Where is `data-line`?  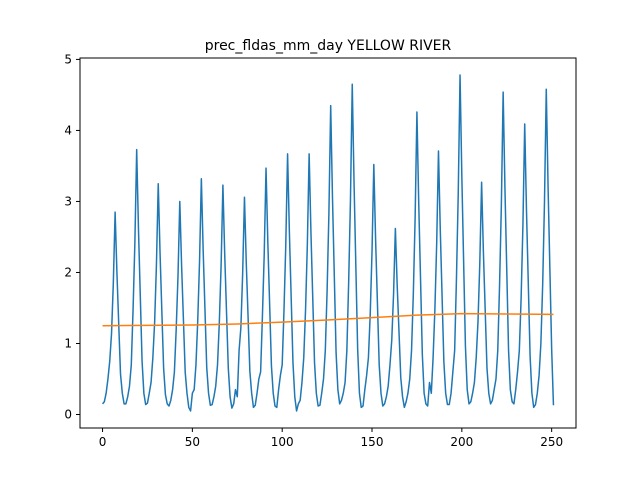 data-line is located at coordinates (328, 319).